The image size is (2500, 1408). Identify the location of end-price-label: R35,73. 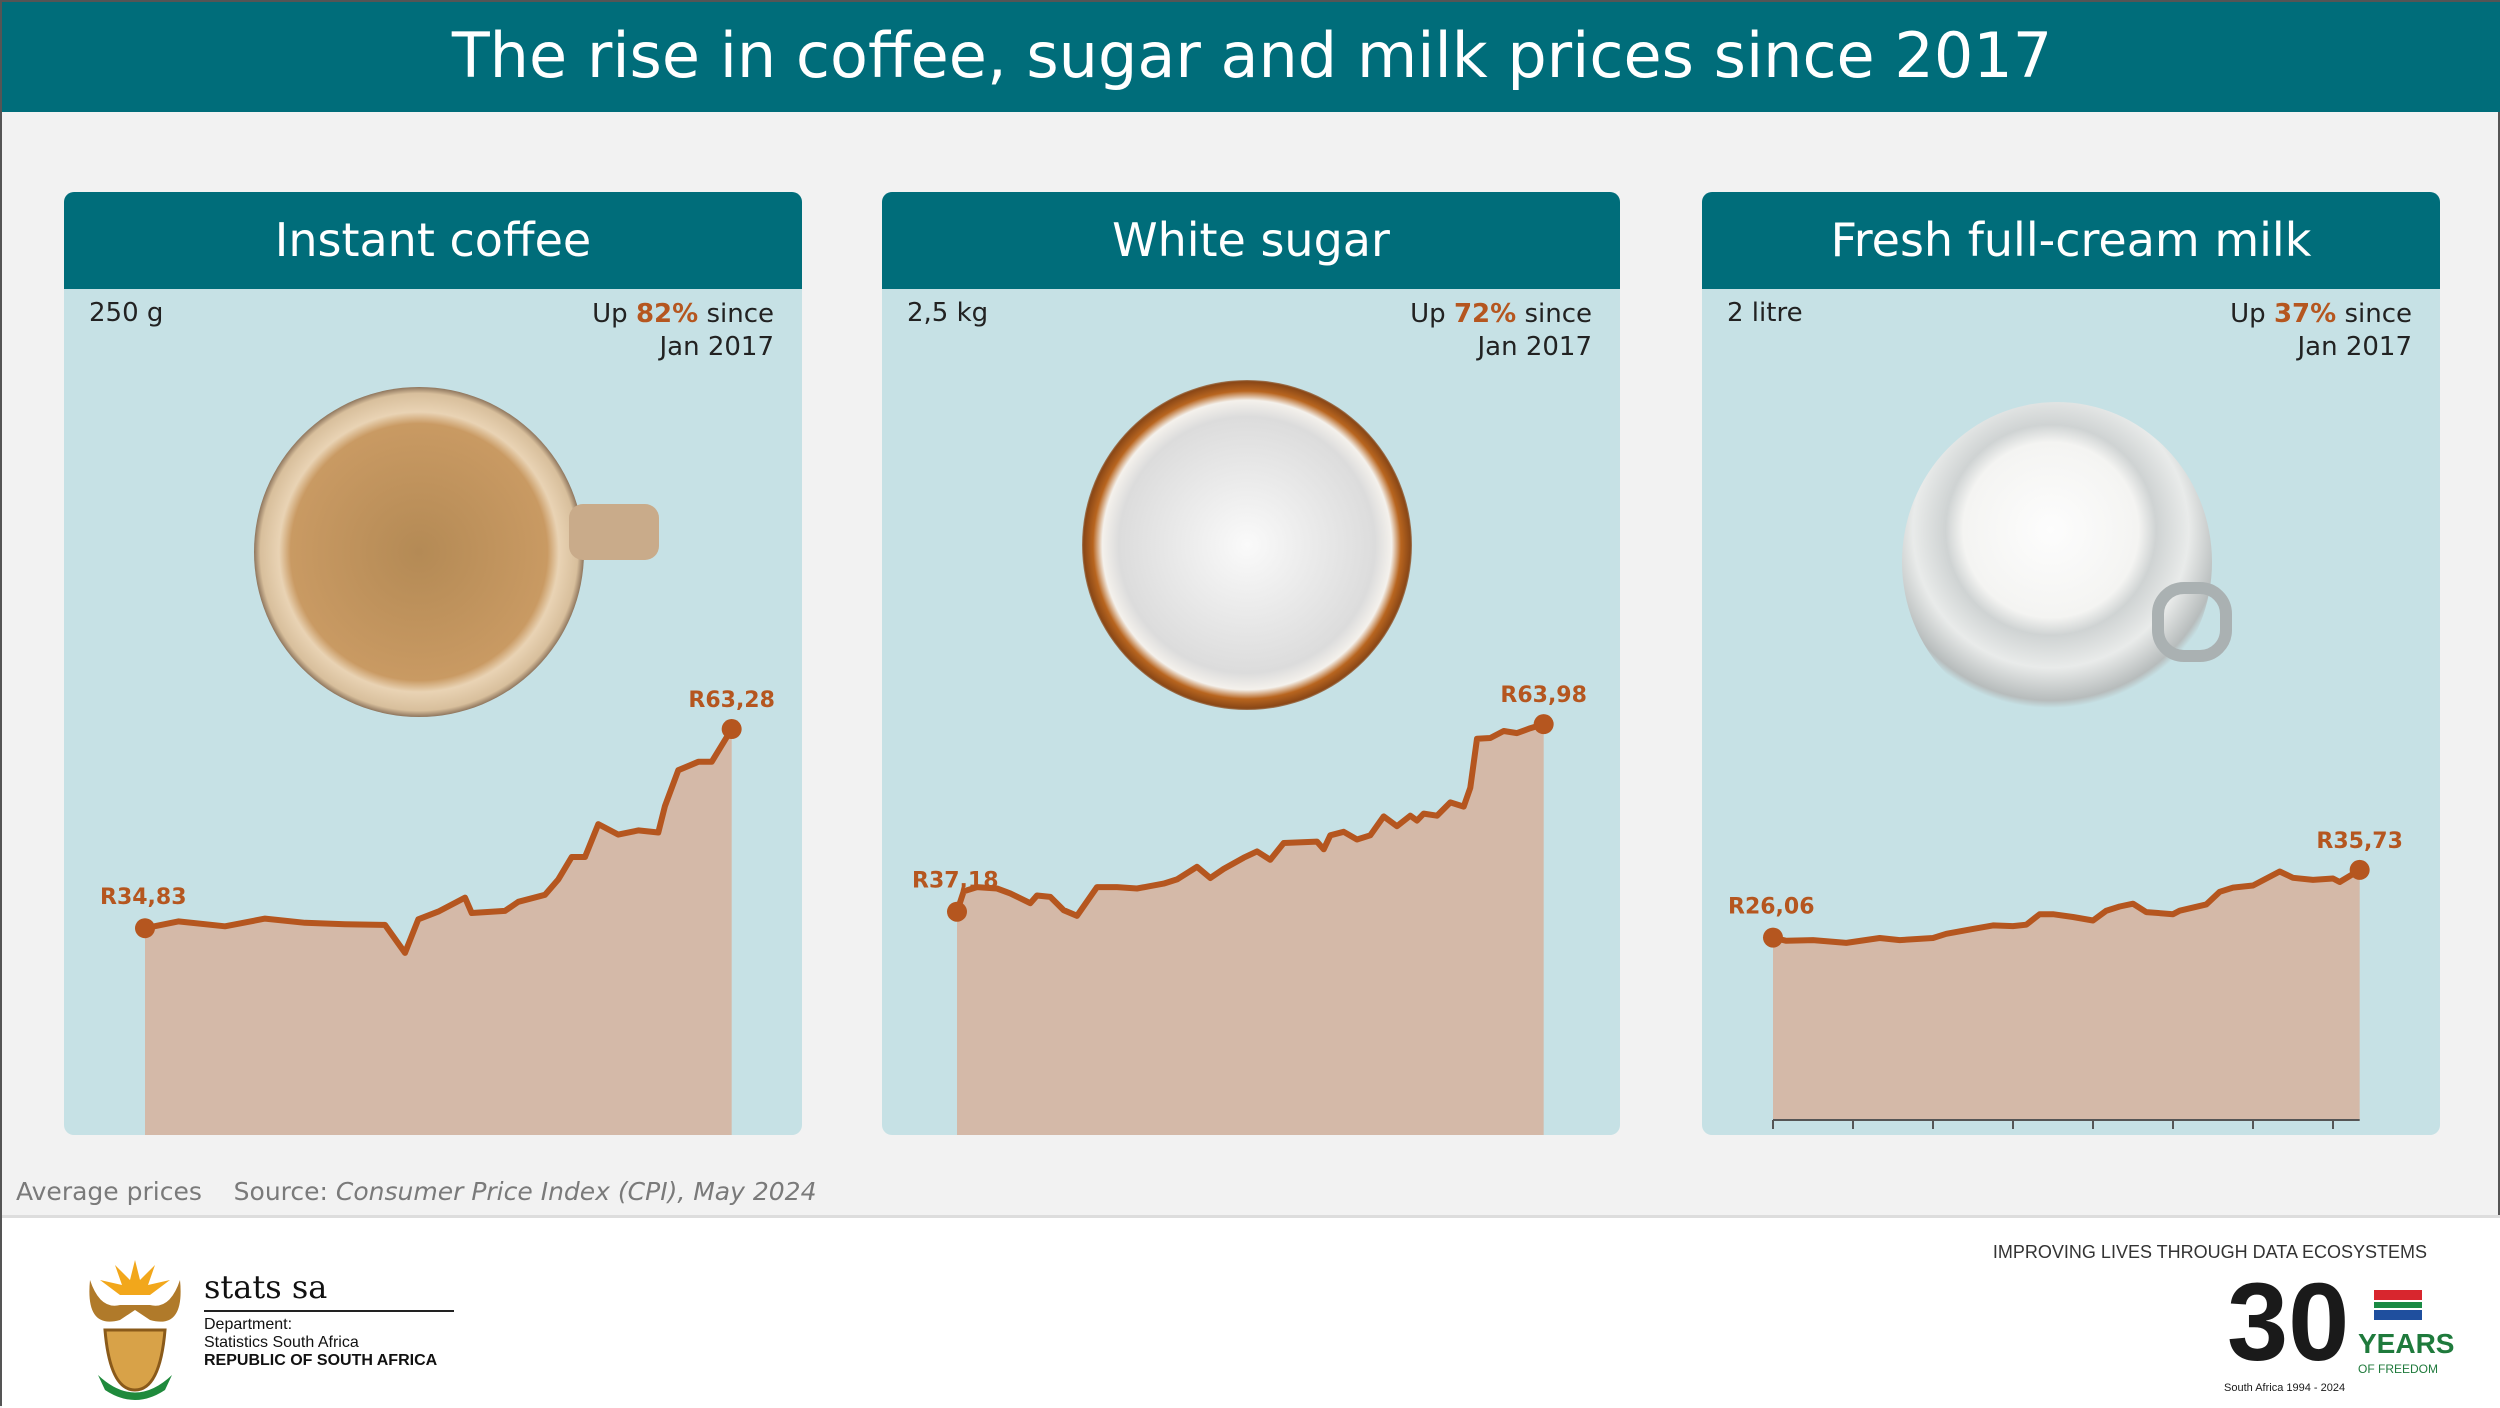
(2359, 841).